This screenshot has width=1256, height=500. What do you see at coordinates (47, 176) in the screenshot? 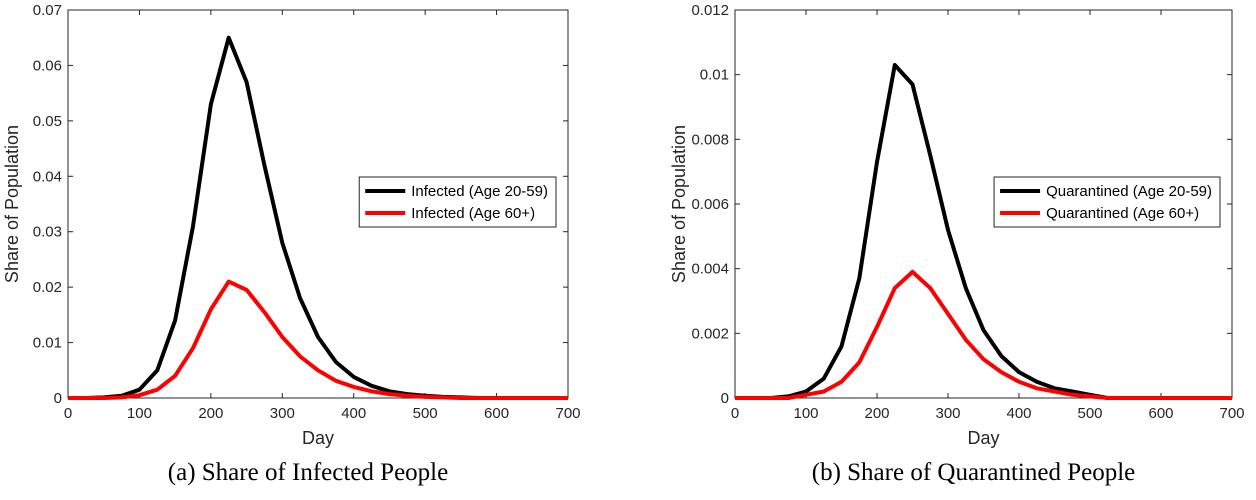
I see `y-tick-label: 0.04` at bounding box center [47, 176].